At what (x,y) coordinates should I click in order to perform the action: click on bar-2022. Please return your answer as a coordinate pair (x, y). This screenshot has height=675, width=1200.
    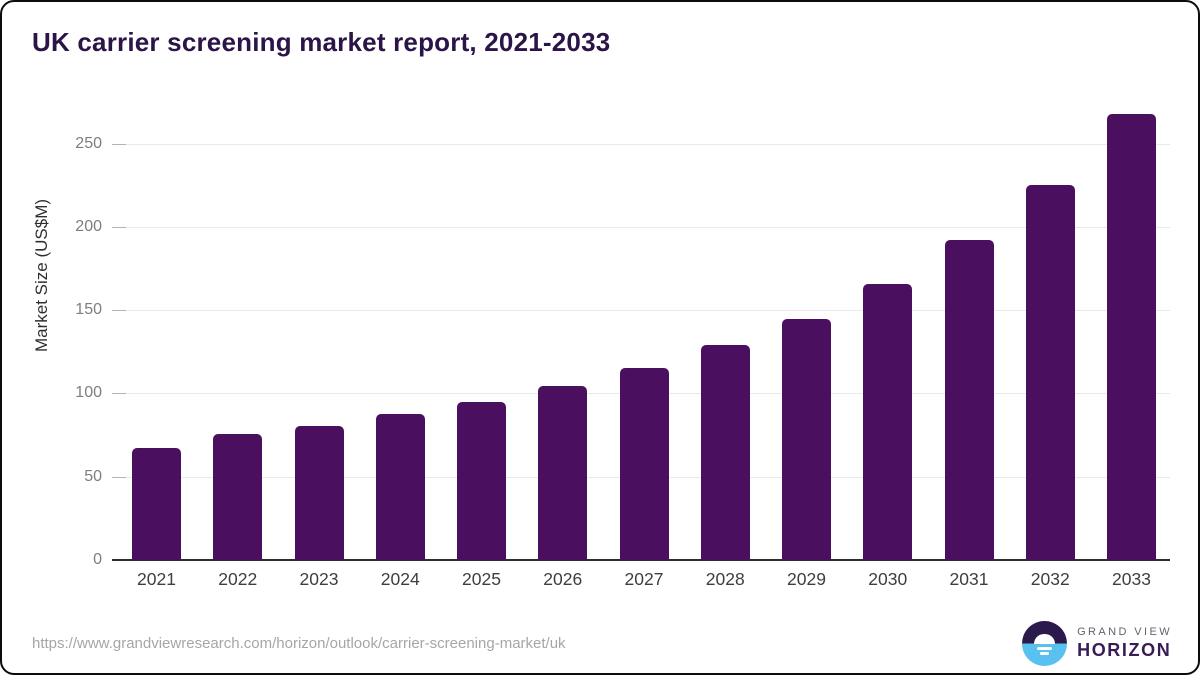
    Looking at the image, I should click on (238, 497).